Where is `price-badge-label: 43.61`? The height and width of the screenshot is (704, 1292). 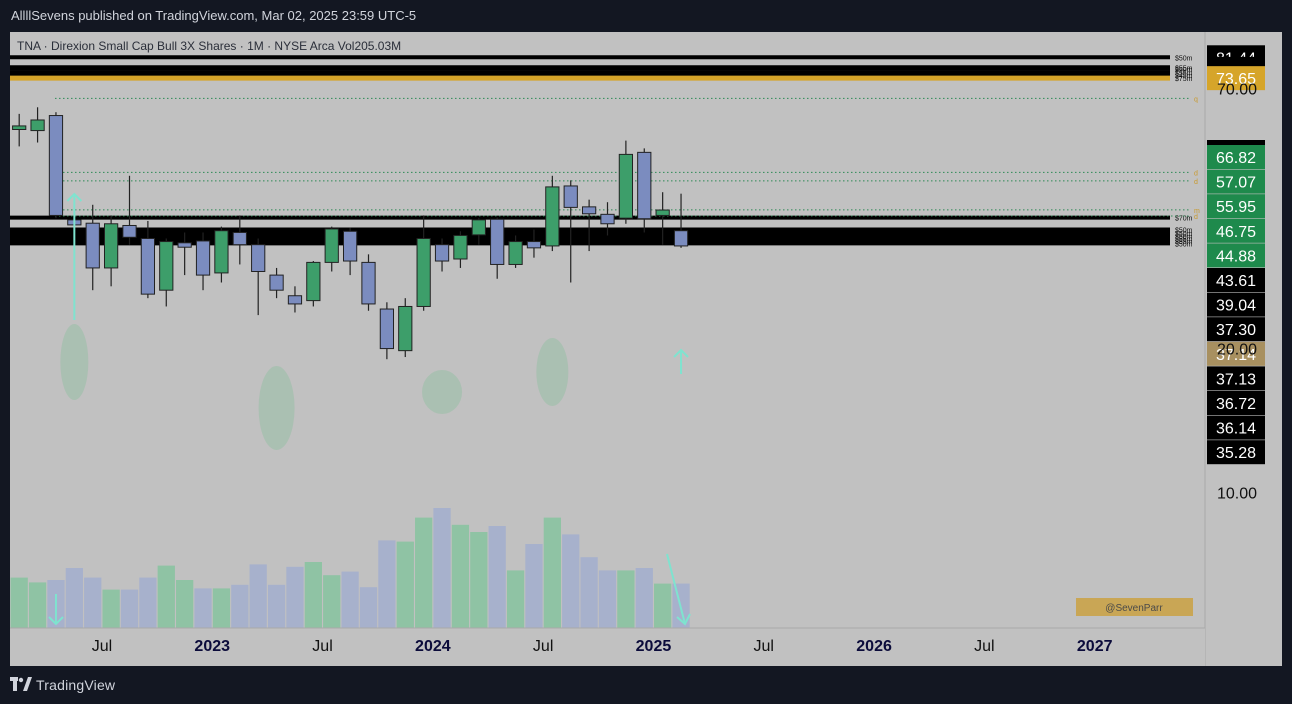 price-badge-label: 43.61 is located at coordinates (1236, 281).